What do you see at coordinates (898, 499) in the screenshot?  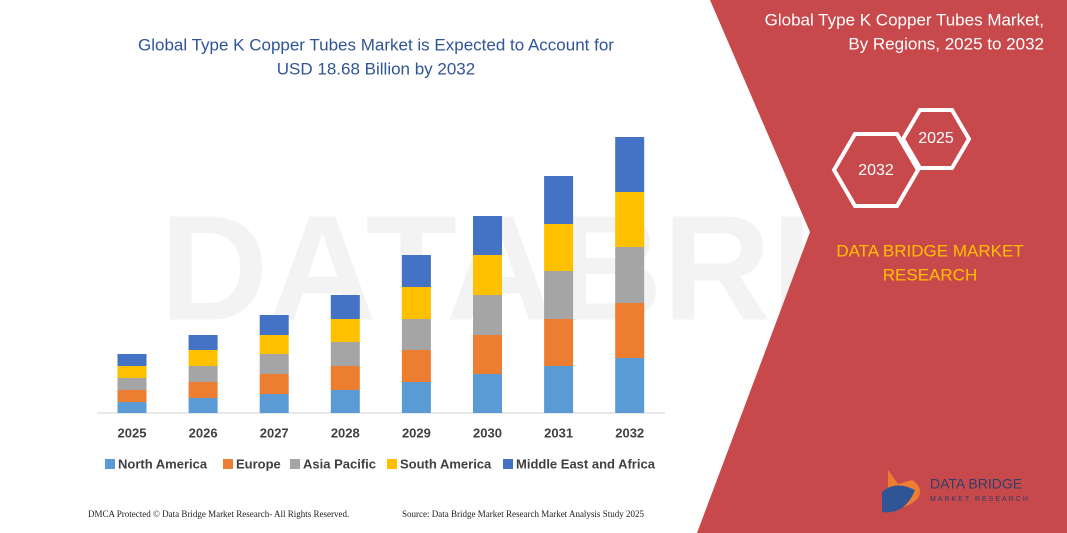 I see `logo-icon` at bounding box center [898, 499].